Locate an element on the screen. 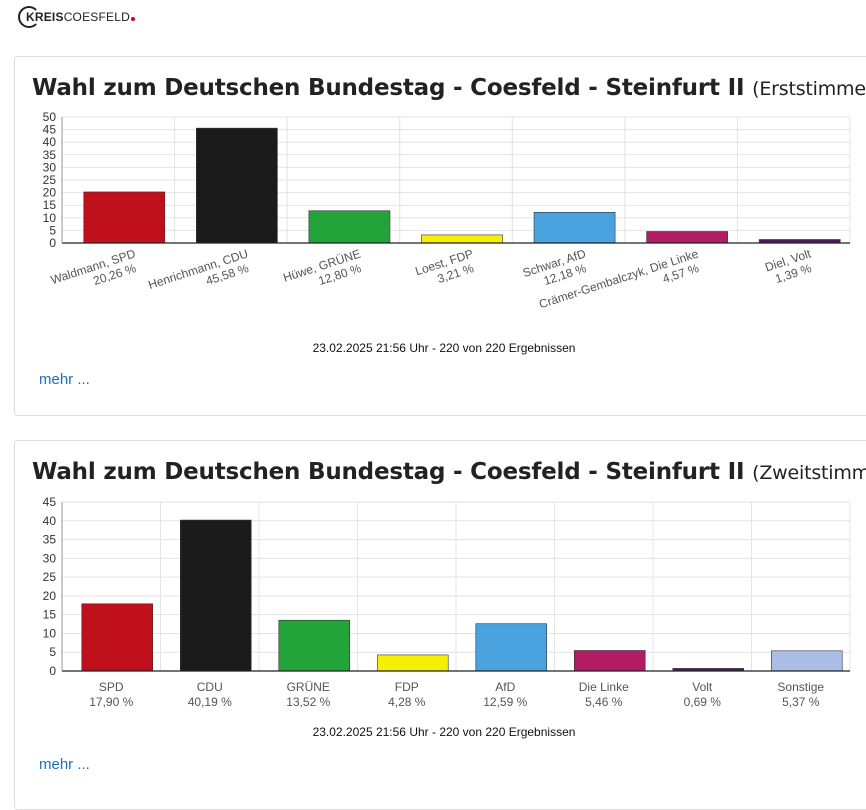  category-label: Die Linke is located at coordinates (604, 687).